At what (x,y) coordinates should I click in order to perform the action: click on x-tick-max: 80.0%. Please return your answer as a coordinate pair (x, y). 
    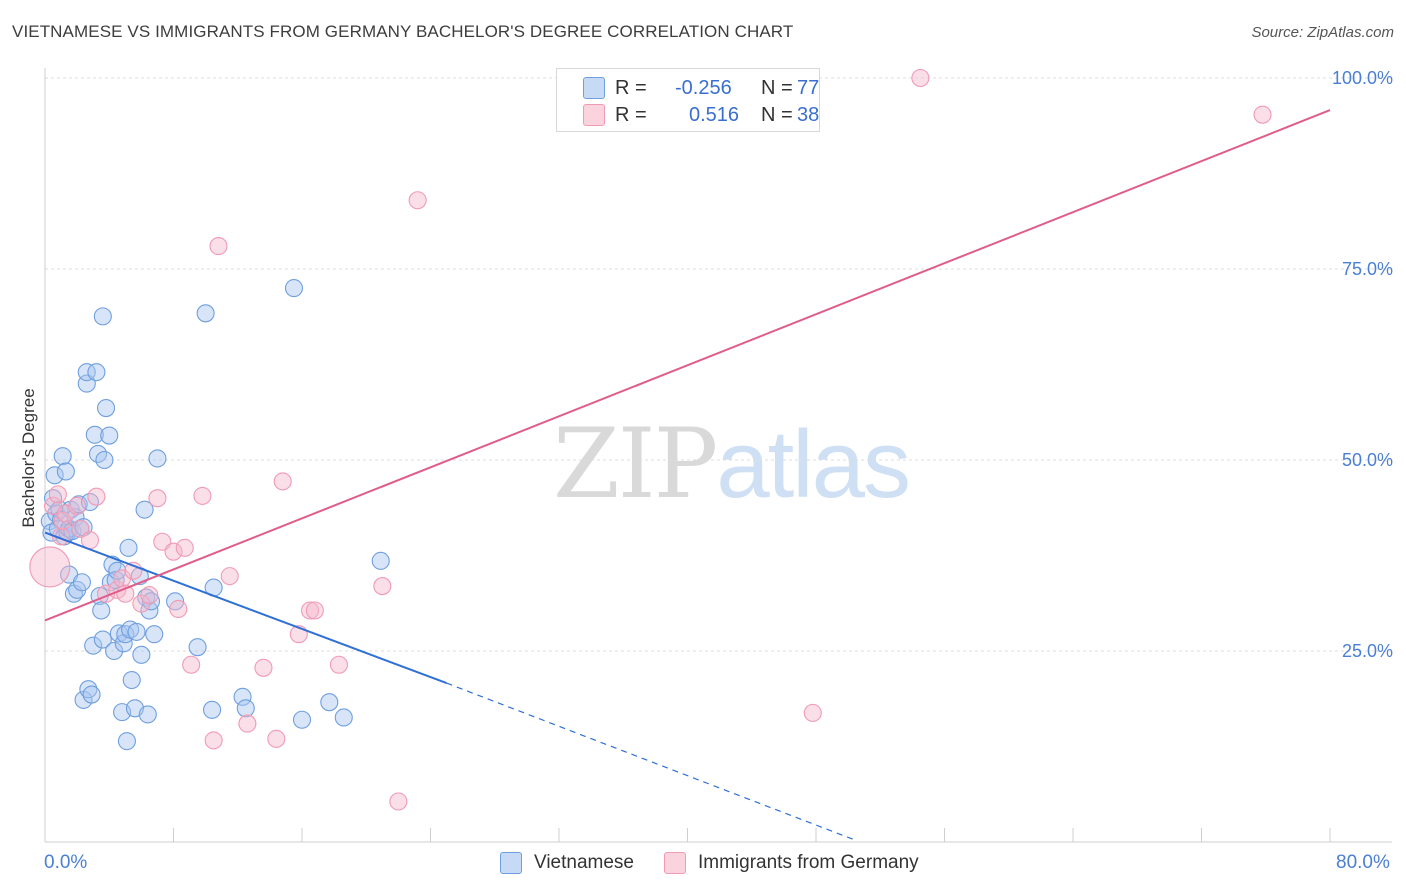
    Looking at the image, I should click on (1363, 862).